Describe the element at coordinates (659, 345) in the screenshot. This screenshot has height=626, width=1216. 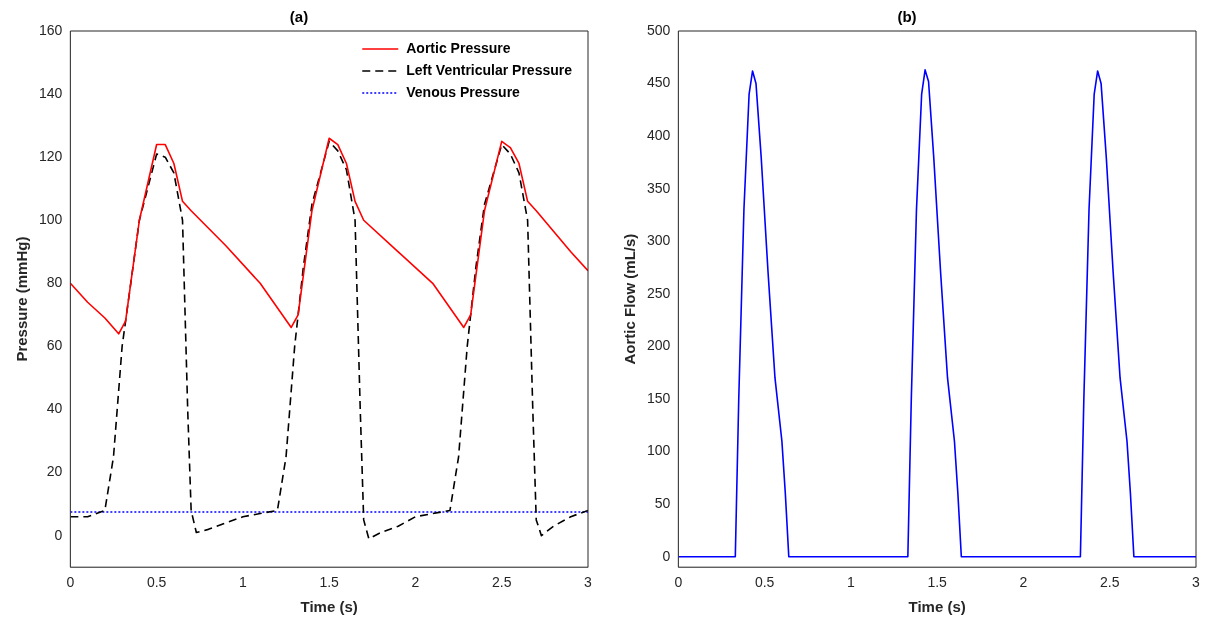
I see `y-tick-label: 200` at that location.